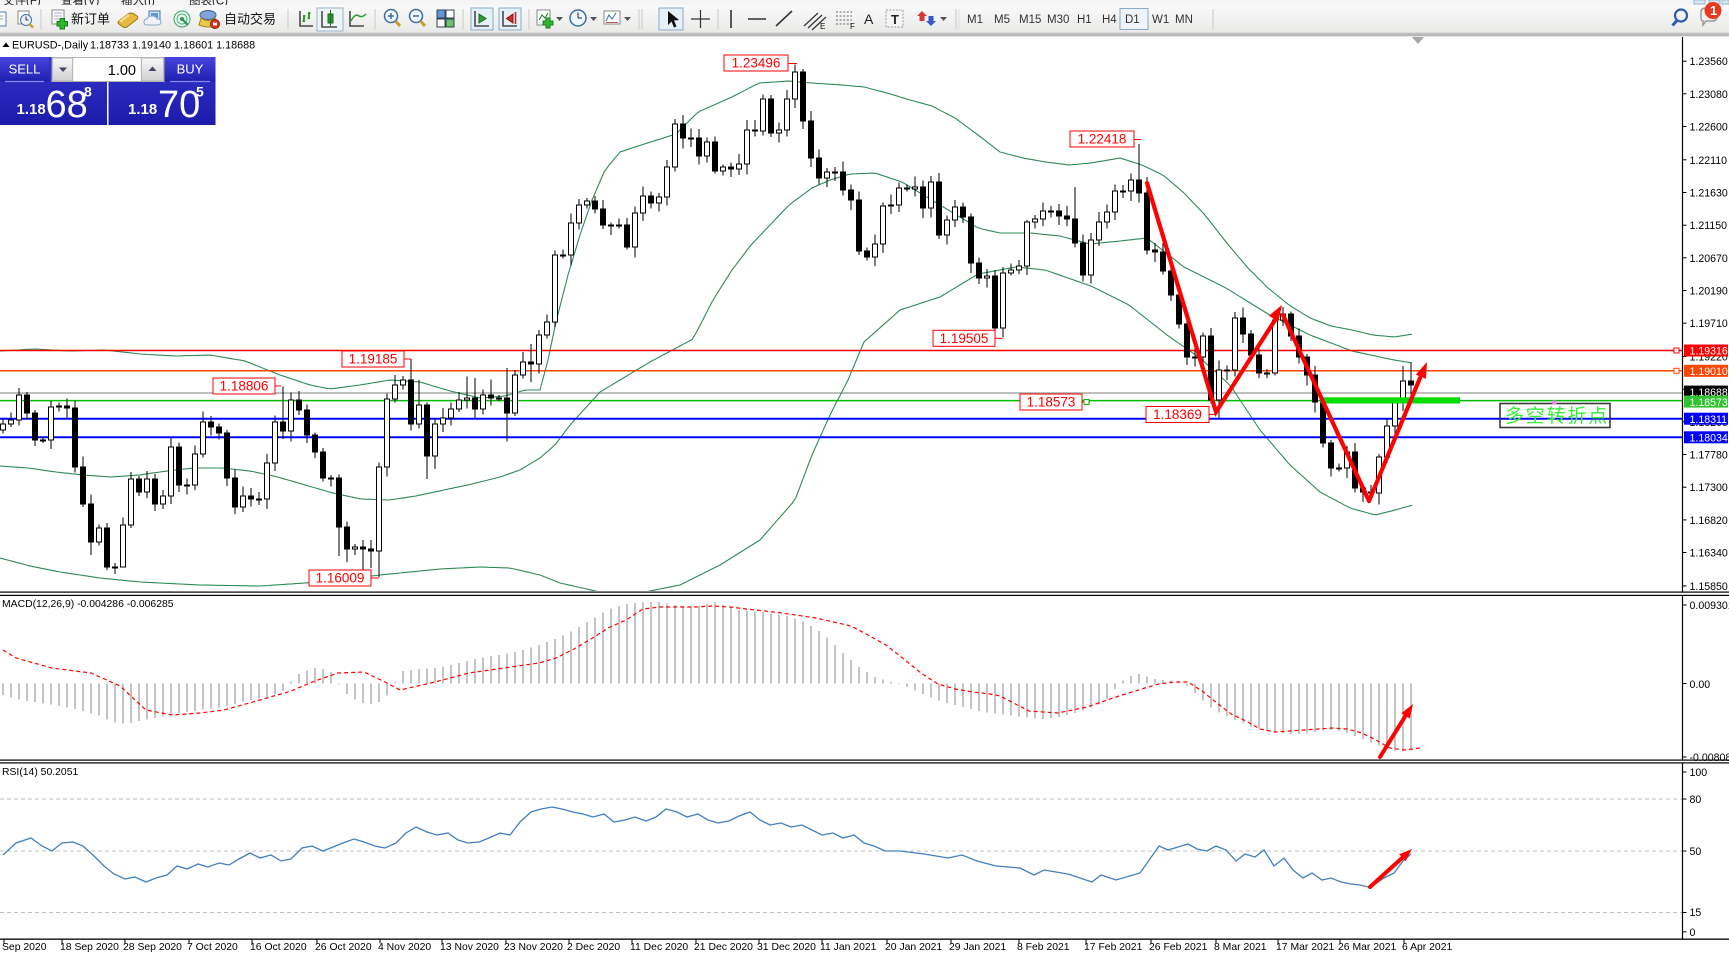  Describe the element at coordinates (975, 20) in the screenshot. I see `svg-text: M1` at that location.